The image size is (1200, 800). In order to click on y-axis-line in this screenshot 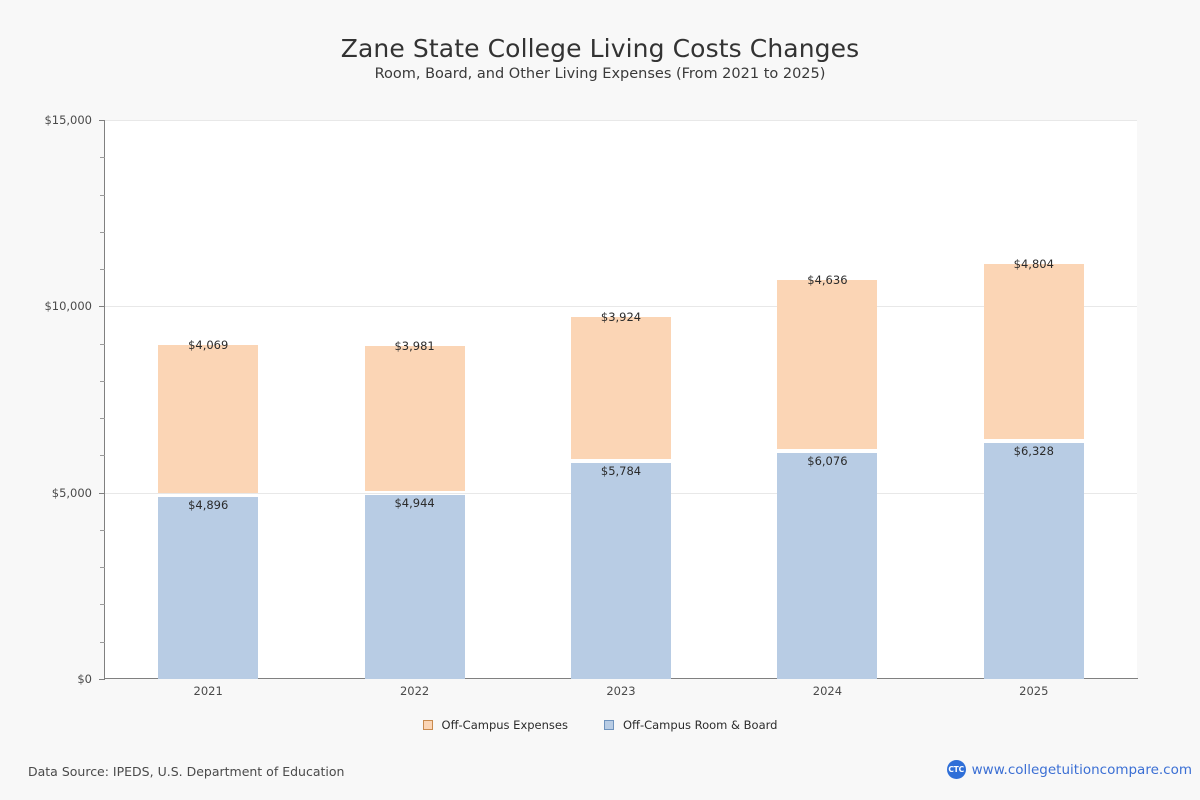, I will do `click(104, 399)`.